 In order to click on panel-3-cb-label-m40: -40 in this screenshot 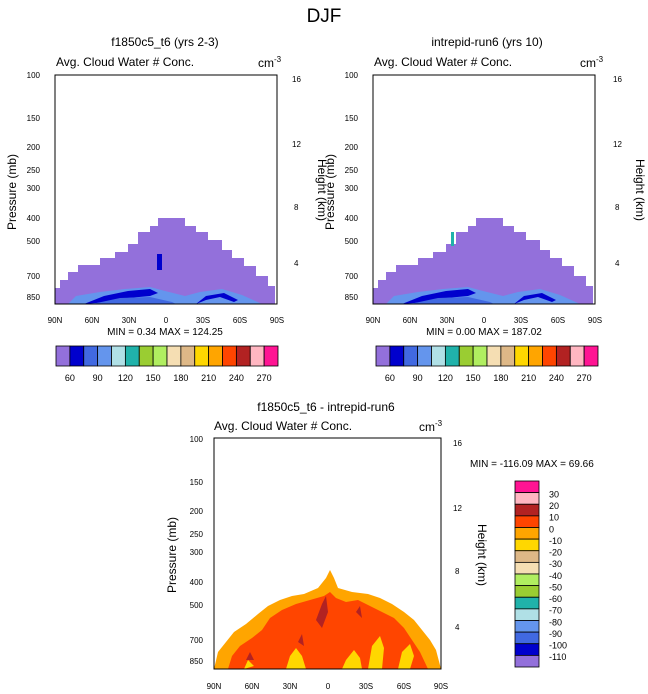, I will do `click(555, 576)`.